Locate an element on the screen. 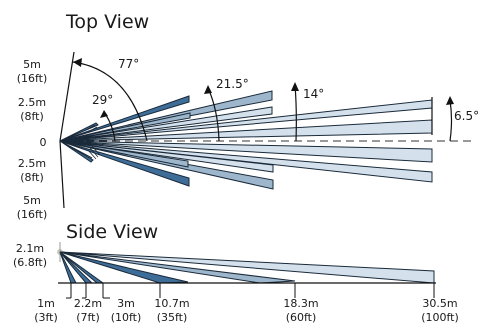 This screenshot has height=329, width=480. beam-lower-mid-inner is located at coordinates (166, 156).